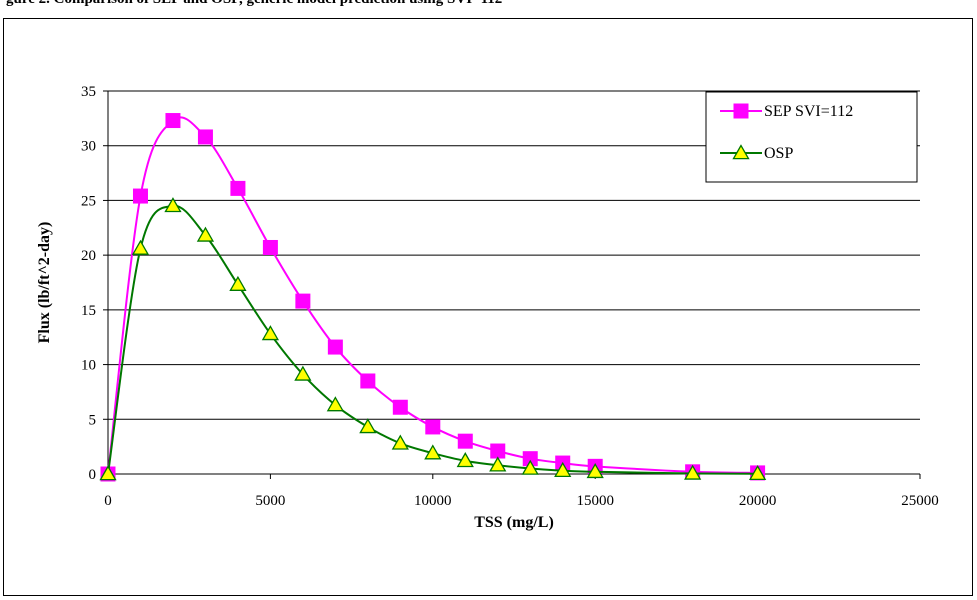 The height and width of the screenshot is (600, 977). What do you see at coordinates (93, 475) in the screenshot?
I see `y-tick-label: 0` at bounding box center [93, 475].